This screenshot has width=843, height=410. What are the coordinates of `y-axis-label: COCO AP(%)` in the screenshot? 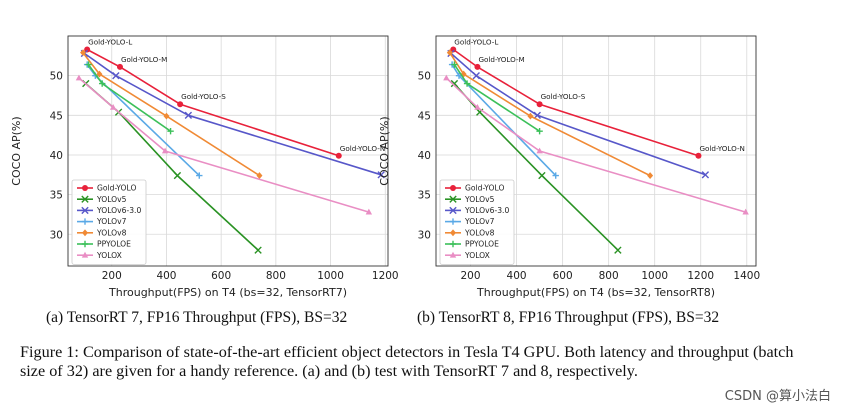 It's located at (16, 150).